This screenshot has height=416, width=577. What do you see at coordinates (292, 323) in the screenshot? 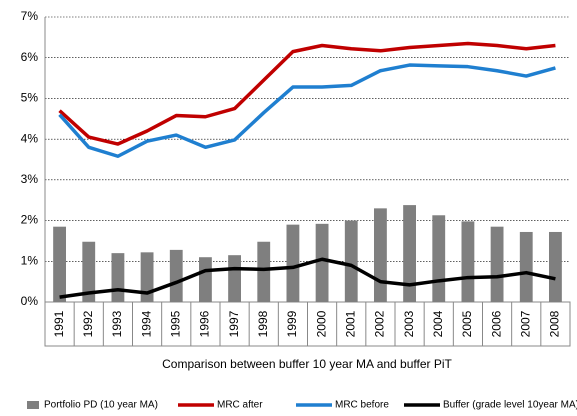
I see `x-tick-label: 1999` at bounding box center [292, 323].